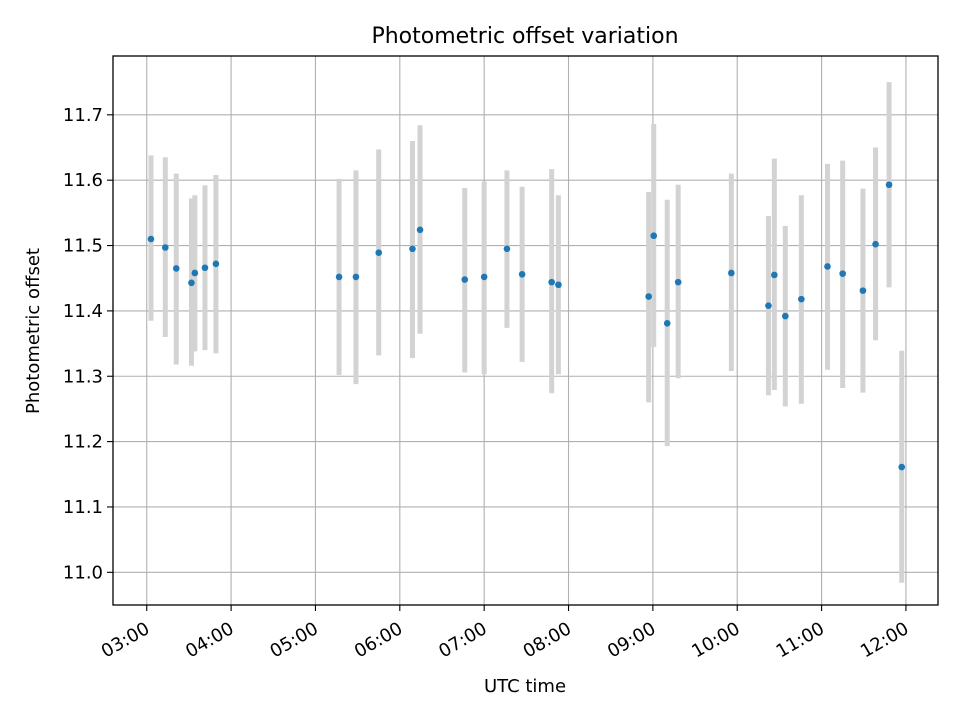  I want to click on y-tick-label: 11.7, so click(83, 115).